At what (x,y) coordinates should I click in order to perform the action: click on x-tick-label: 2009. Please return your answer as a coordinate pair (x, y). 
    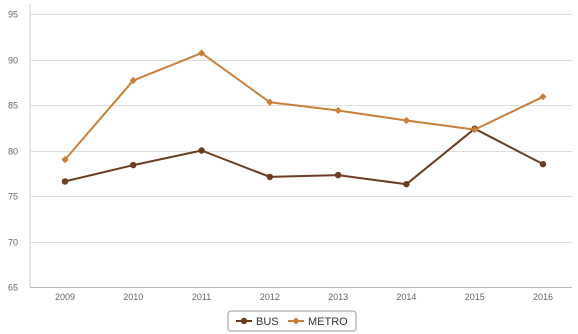
    Looking at the image, I should click on (65, 297).